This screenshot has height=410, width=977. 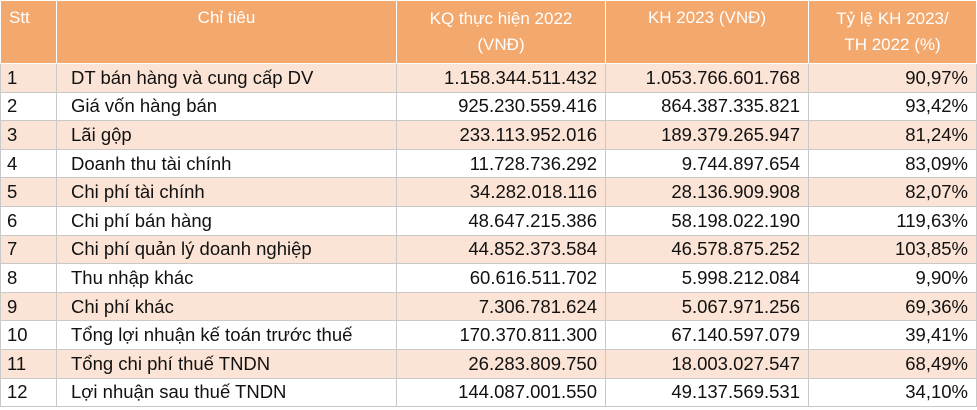 What do you see at coordinates (892, 32) in the screenshot?
I see `header-ratio: Tỷ lệ KH 2023/ TH 2022 (%)` at bounding box center [892, 32].